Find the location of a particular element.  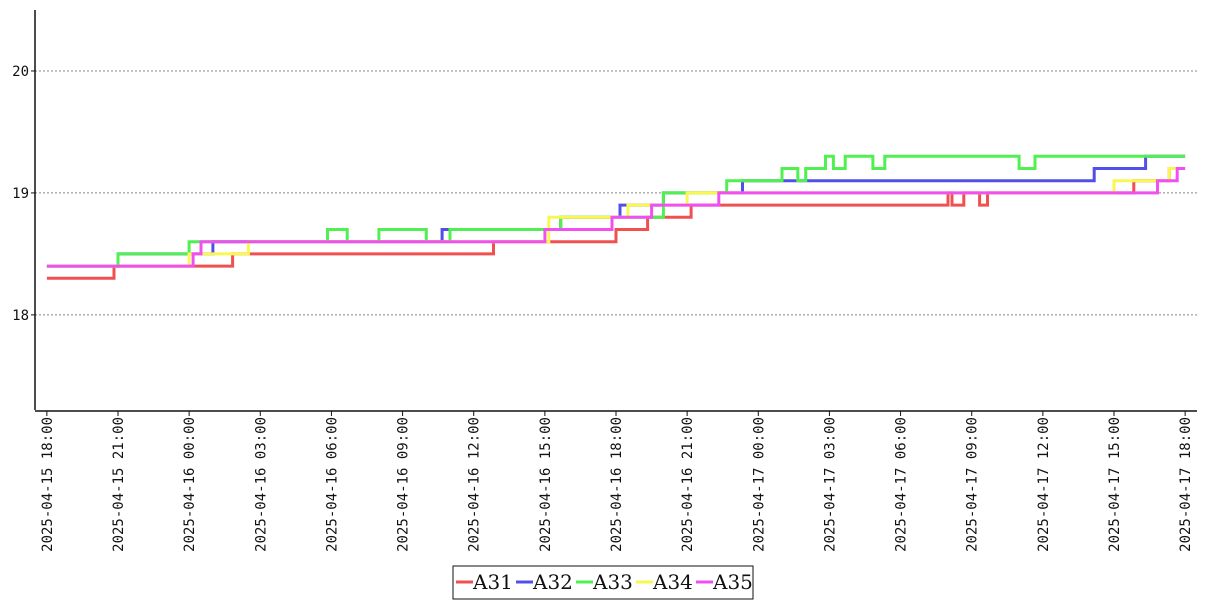

legend-label: A33 is located at coordinates (612, 582).